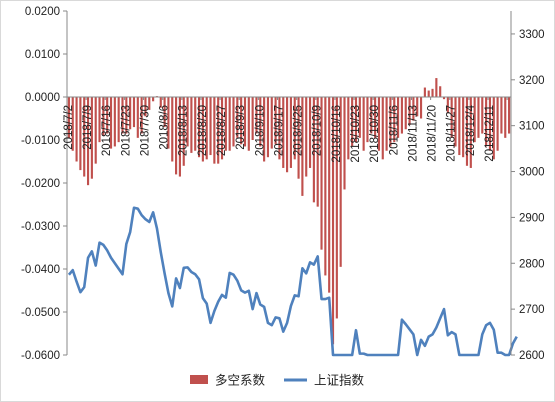  I want to click on legend-label-line: 上证指数, so click(339, 380).